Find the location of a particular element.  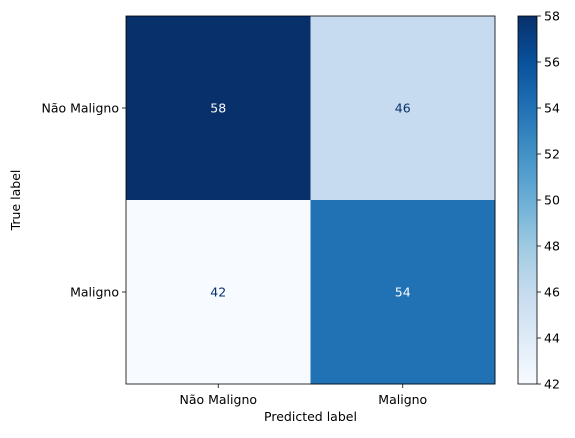

colorbar-tick-label: 52 is located at coordinates (552, 154).